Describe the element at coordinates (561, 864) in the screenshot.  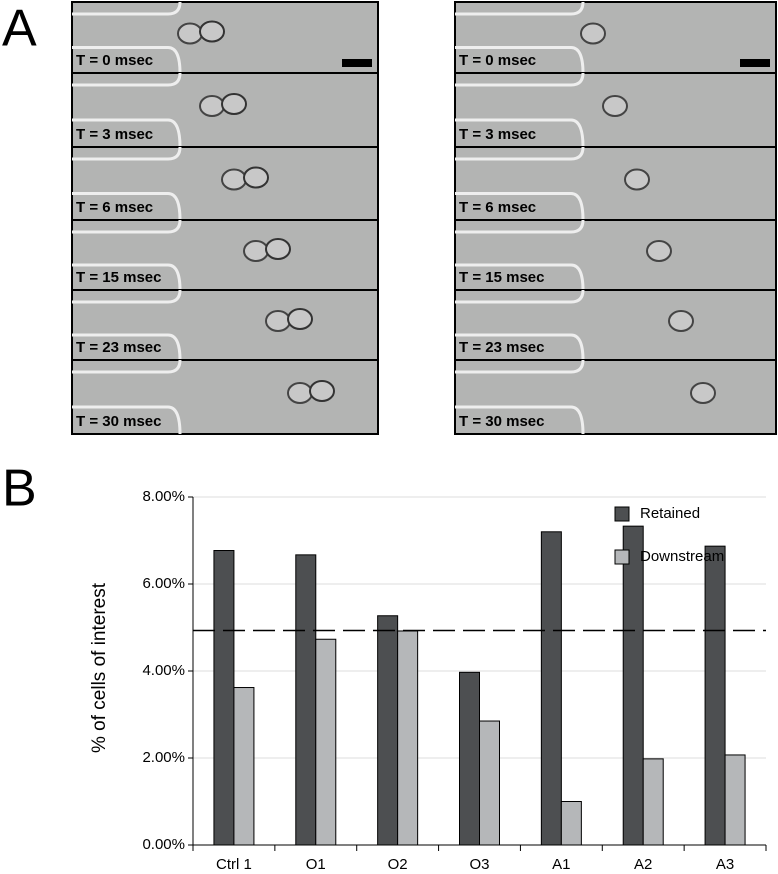
I see `x-tick-label: A1` at that location.